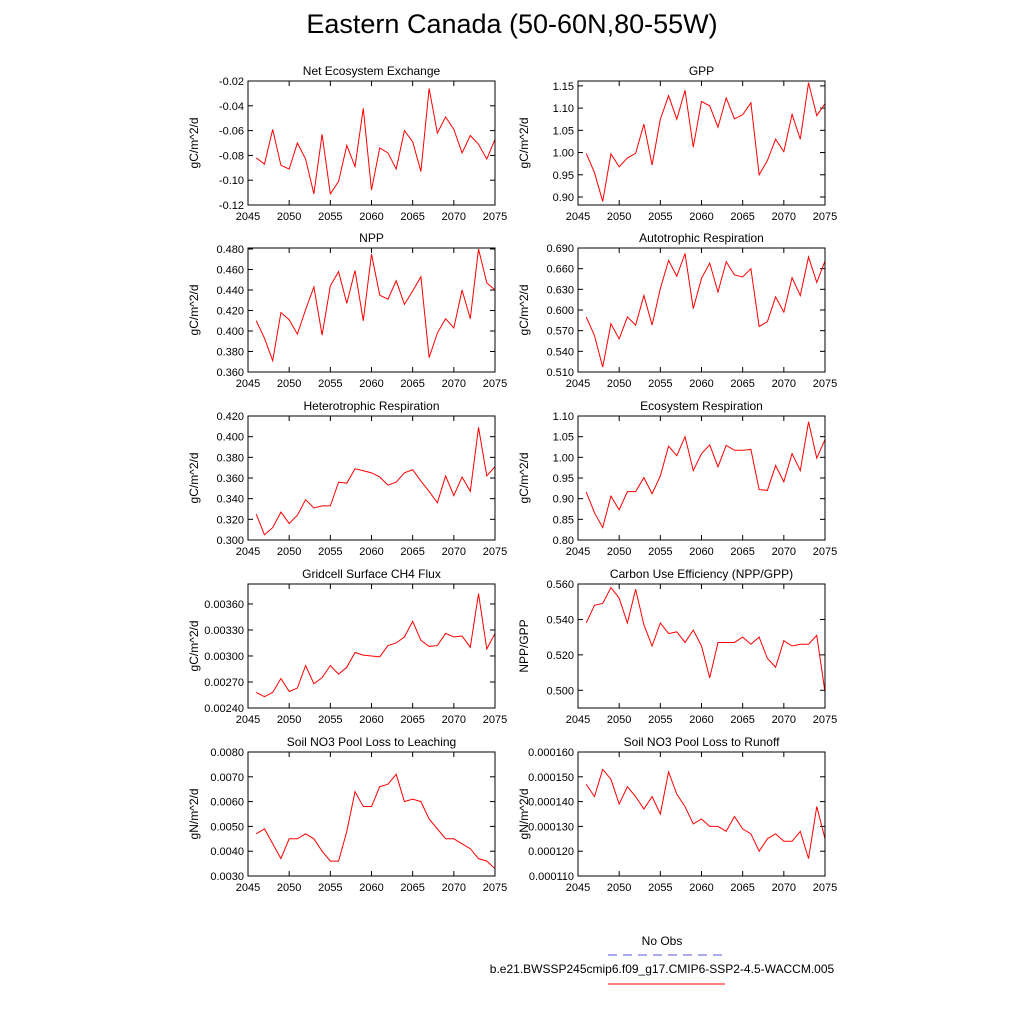  I want to click on y-tick-label: 0.480, so click(230, 250).